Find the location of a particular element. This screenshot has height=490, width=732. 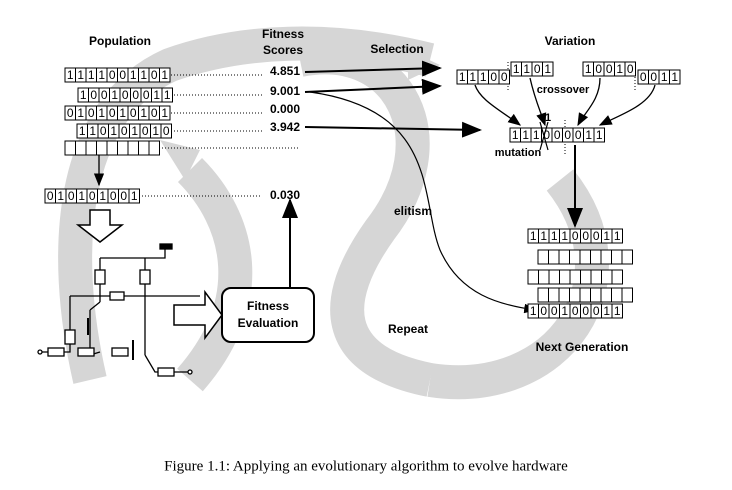

fitness-score: 4.851 is located at coordinates (285, 71).